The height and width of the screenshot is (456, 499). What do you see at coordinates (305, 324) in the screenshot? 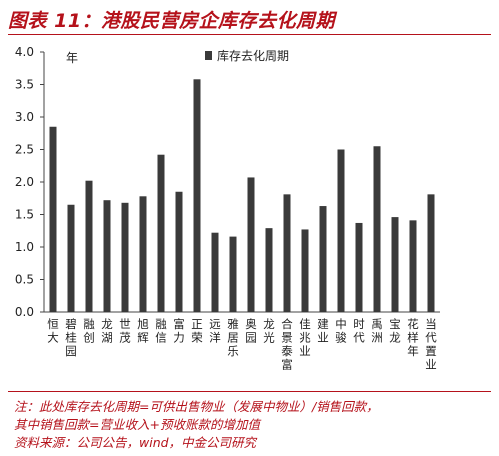
I see `x-category-label: 佳` at bounding box center [305, 324].